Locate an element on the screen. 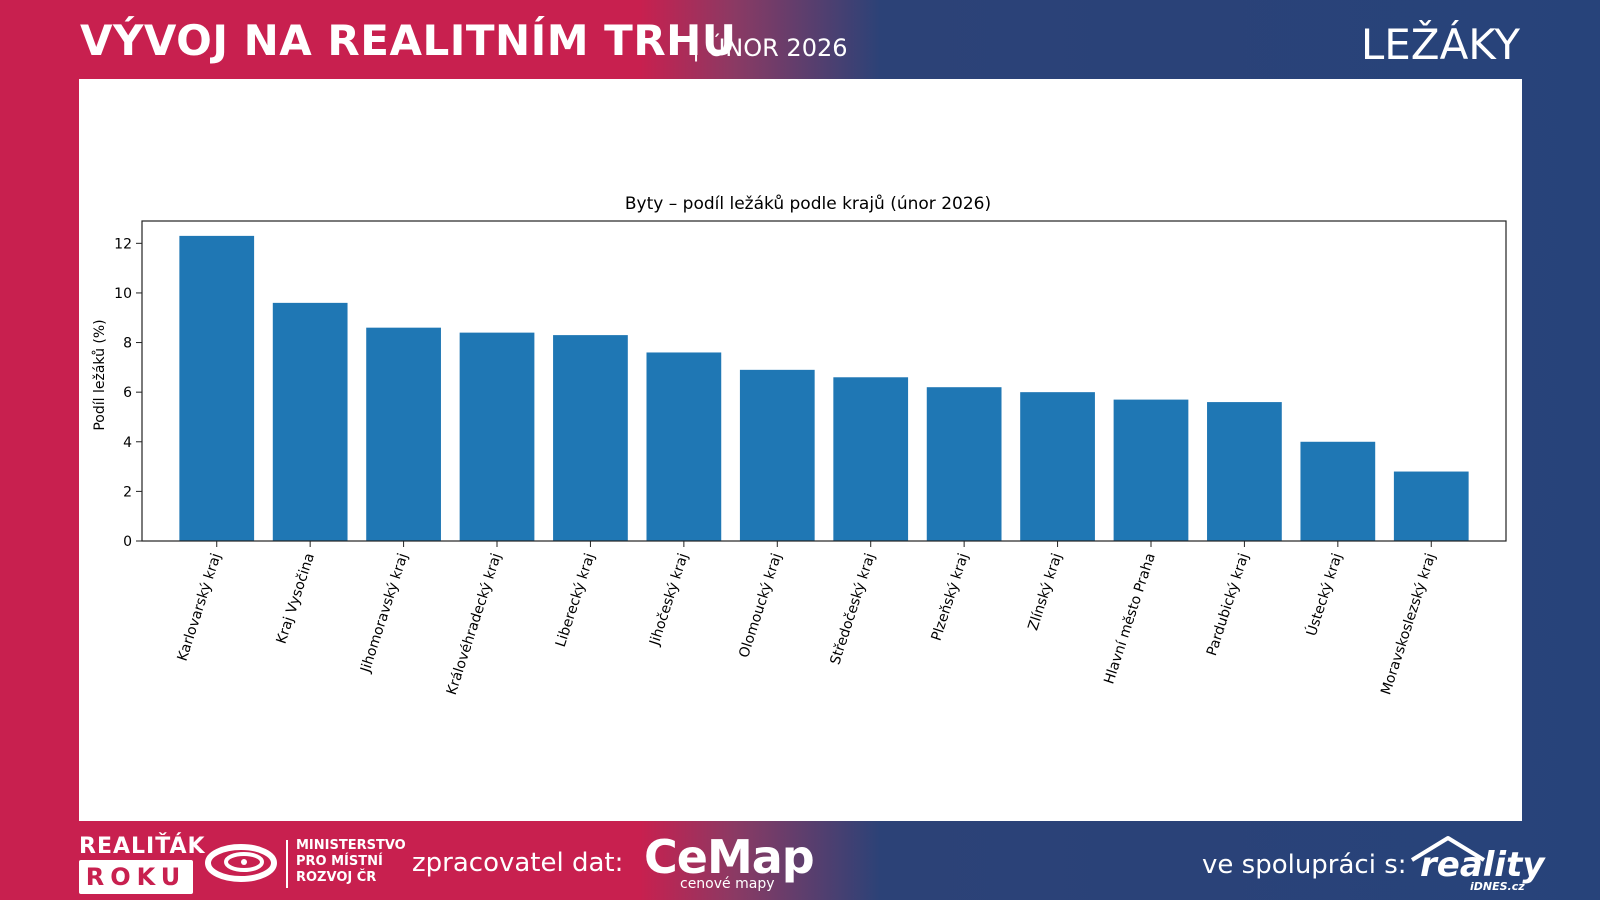  ministry-line-1: MINISTERSTVO is located at coordinates (351, 845).